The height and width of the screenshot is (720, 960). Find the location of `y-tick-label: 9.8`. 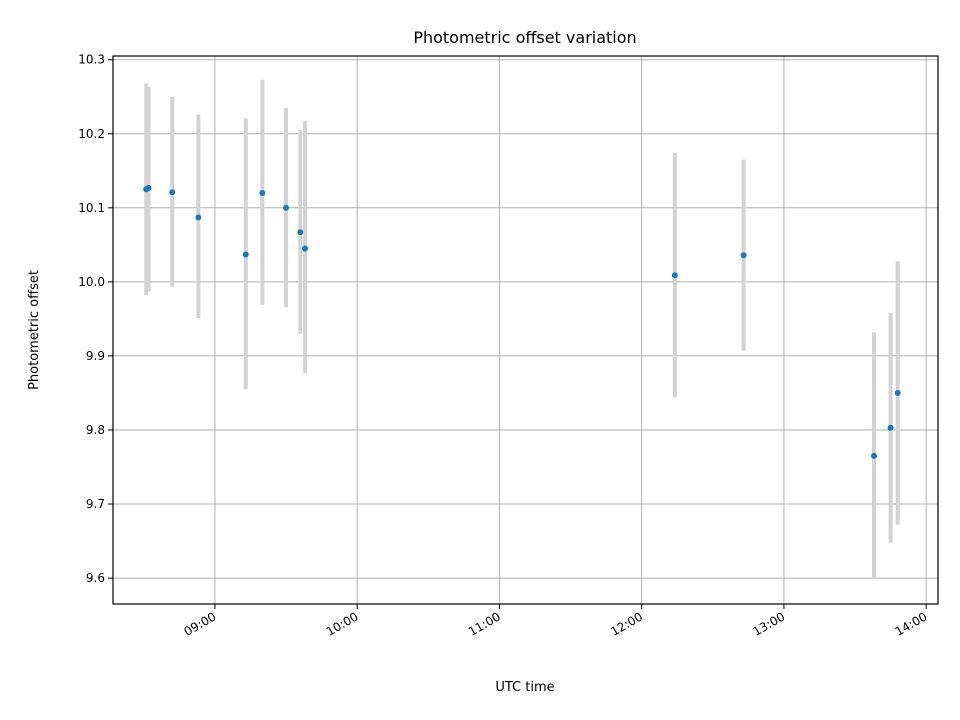

y-tick-label: 9.8 is located at coordinates (95, 430).